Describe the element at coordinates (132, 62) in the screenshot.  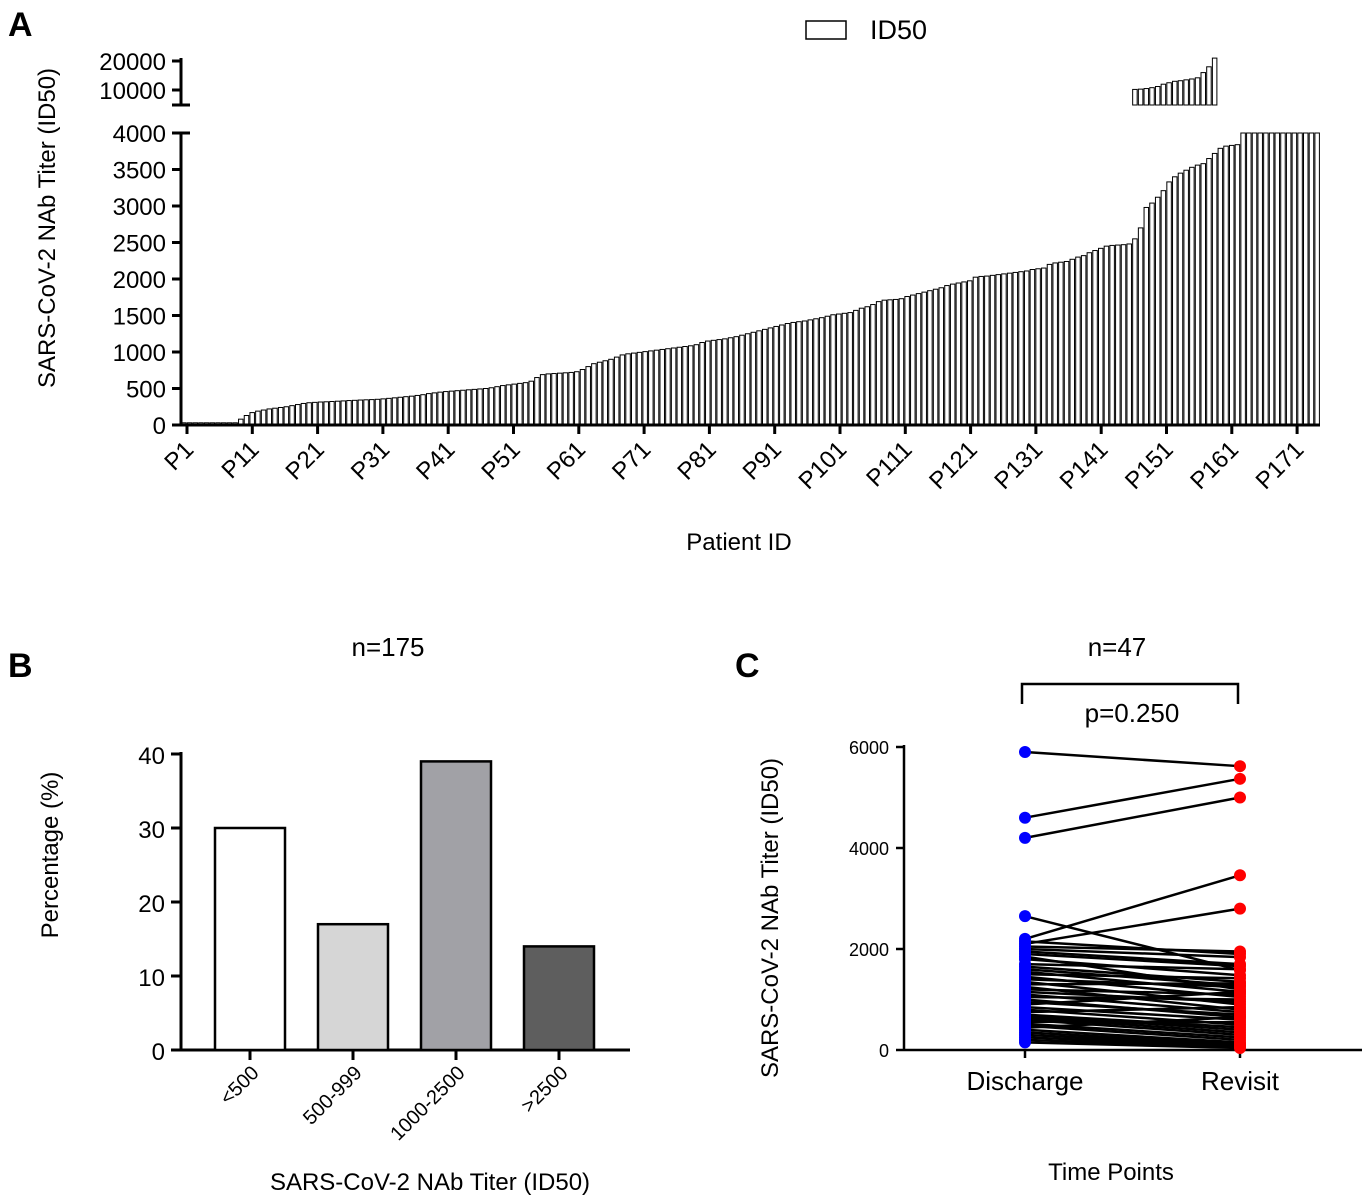
I see `y-tick-label: 20000` at that location.